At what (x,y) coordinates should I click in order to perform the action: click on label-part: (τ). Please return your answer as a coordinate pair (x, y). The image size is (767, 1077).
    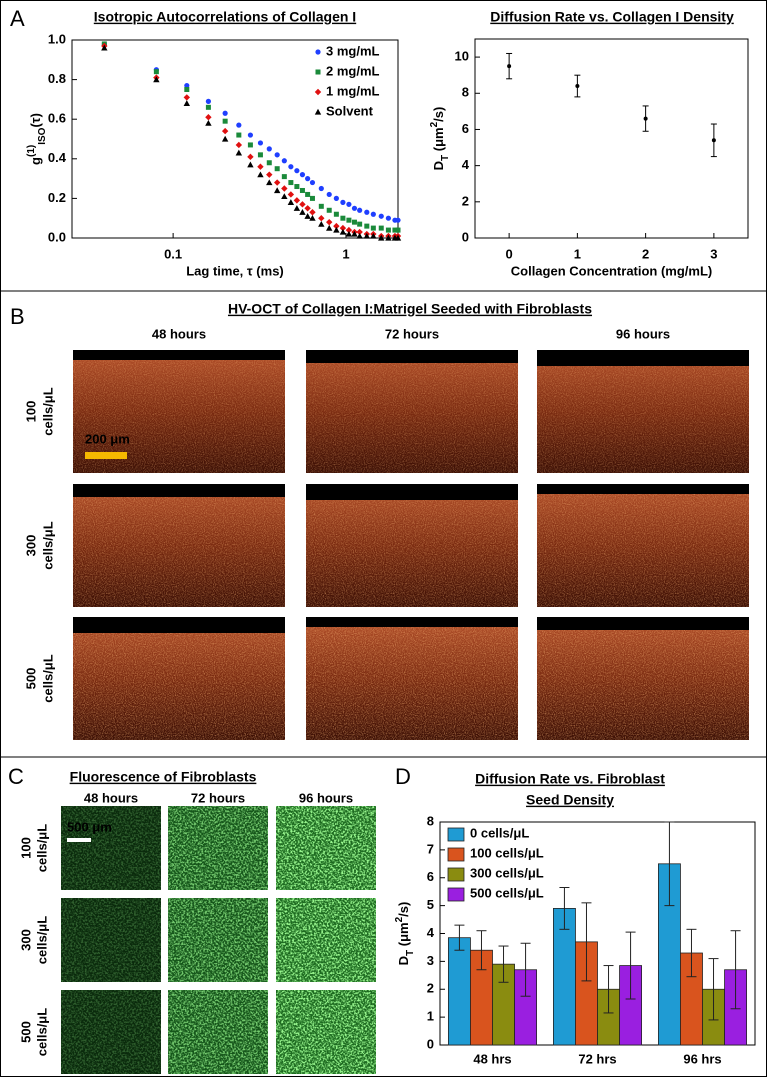
    Looking at the image, I should click on (35, 120).